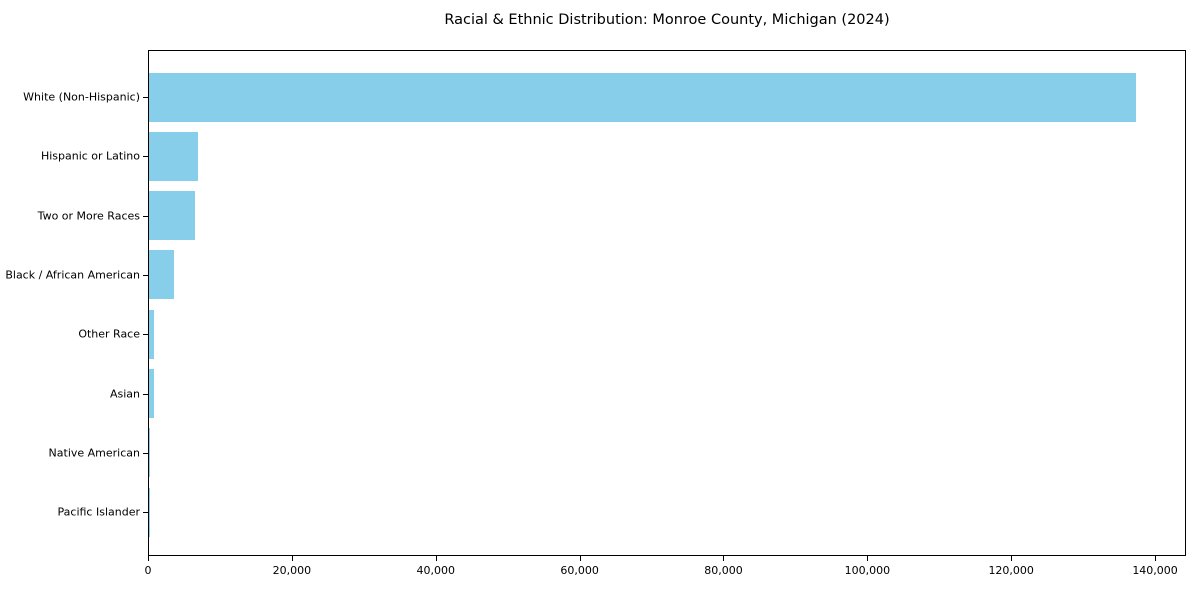 Image resolution: width=1200 pixels, height=600 pixels. Describe the element at coordinates (173, 156) in the screenshot. I see `bar-hispanic-or-latino` at that location.